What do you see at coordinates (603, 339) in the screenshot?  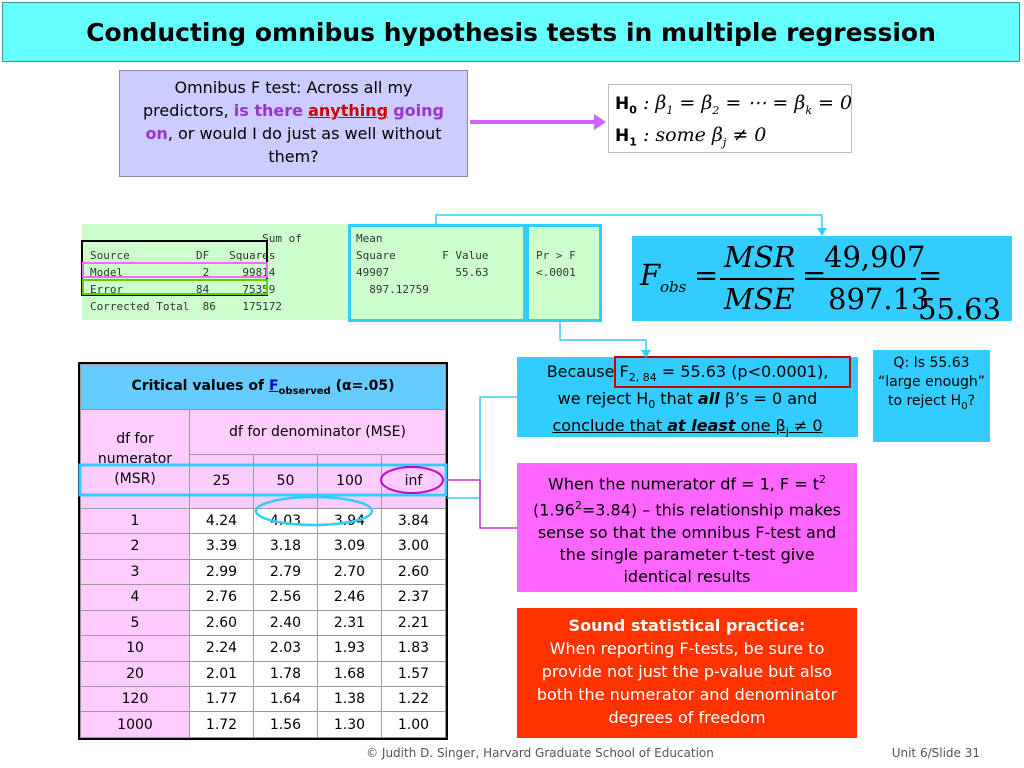 I see `pvalue-connector` at bounding box center [603, 339].